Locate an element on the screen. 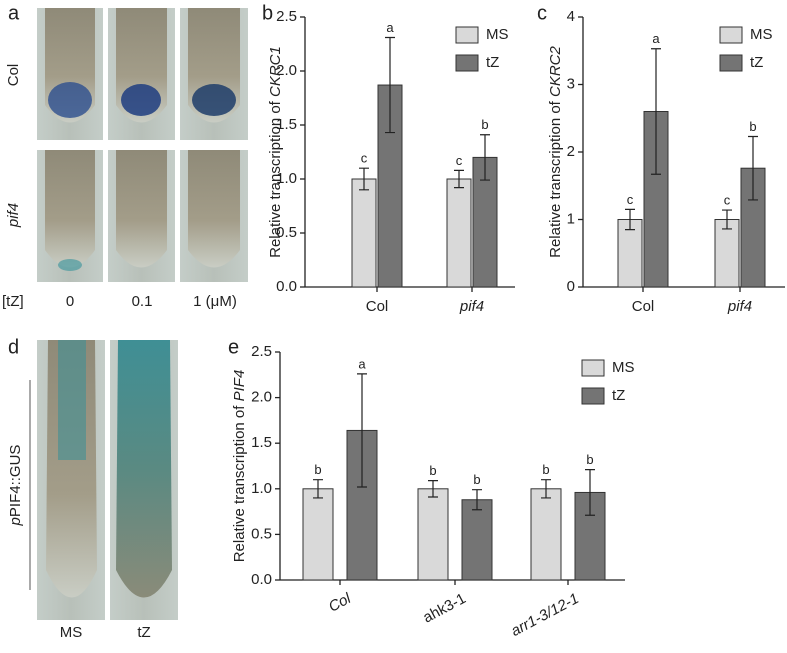  y-tick-label: 2 is located at coordinates (571, 151).